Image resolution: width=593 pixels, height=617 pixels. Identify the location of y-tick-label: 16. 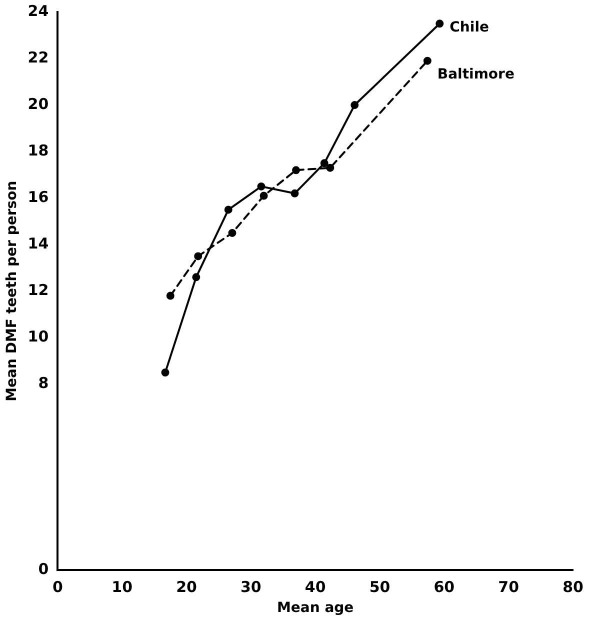
(38, 197).